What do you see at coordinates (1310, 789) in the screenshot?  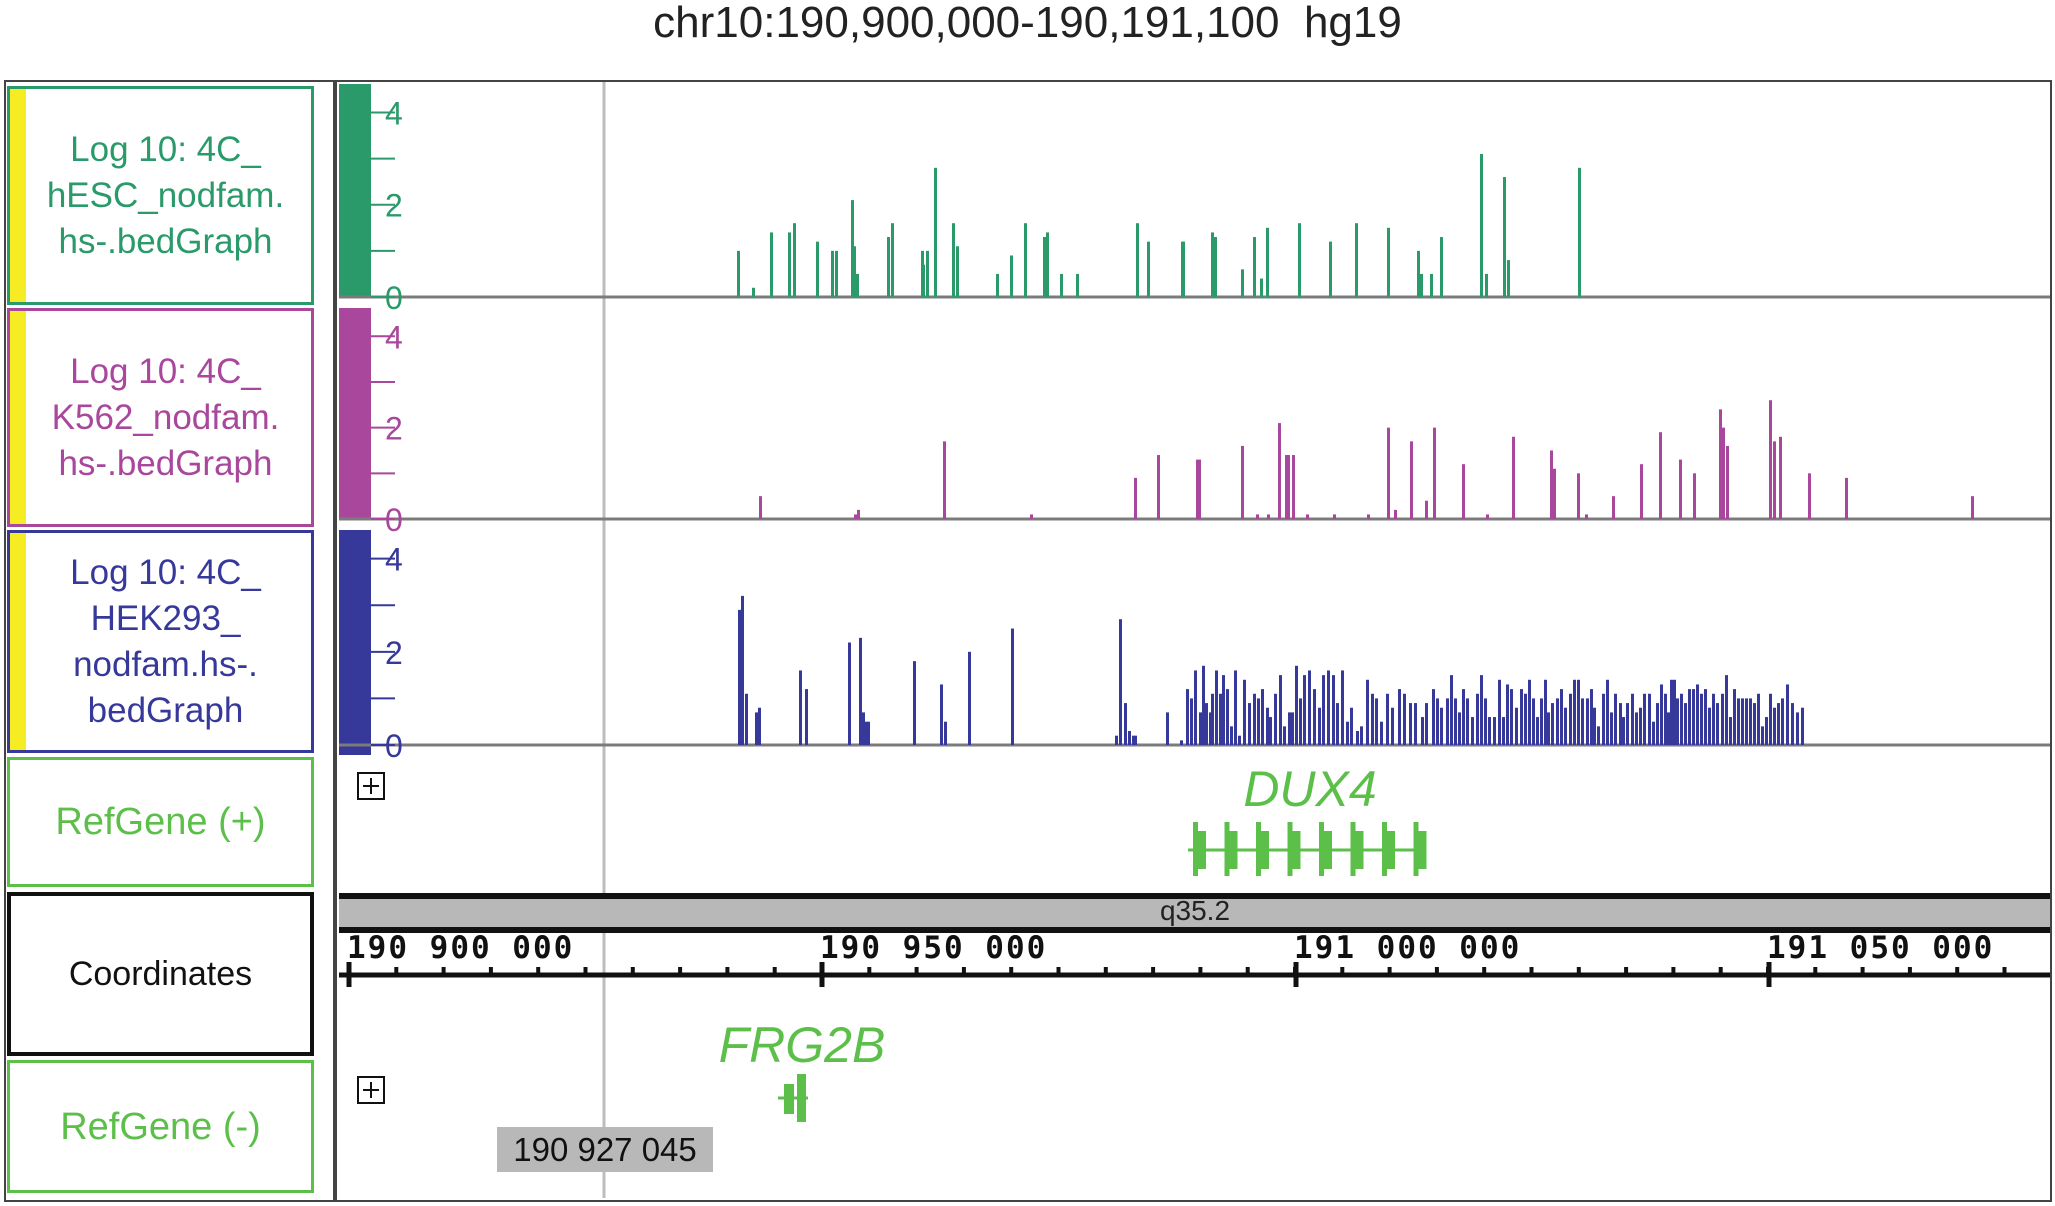 I see `gene-name-dux4: DUX4` at bounding box center [1310, 789].